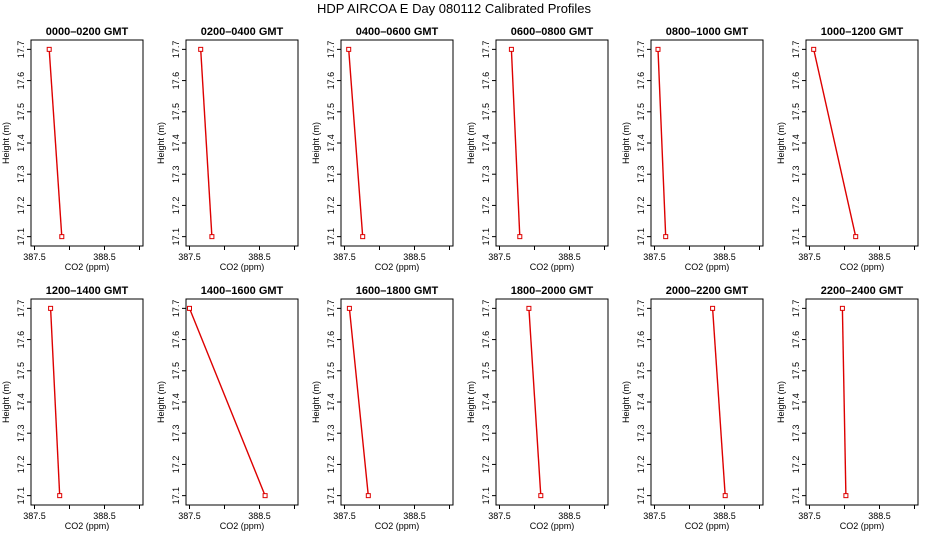 Image resolution: width=936 pixels, height=540 pixels. I want to click on panel-title: 1400–1600 GMT, so click(242, 291).